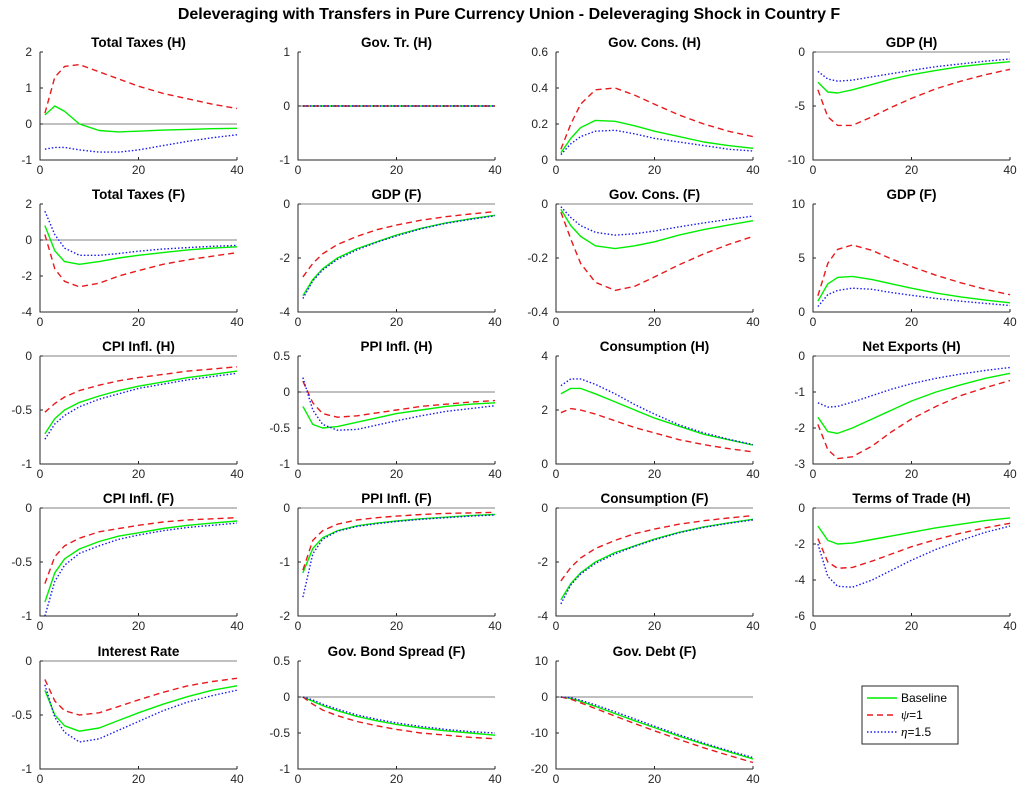 This screenshot has height=798, width=1021. I want to click on y-tick-label: 0.2, so click(539, 124).